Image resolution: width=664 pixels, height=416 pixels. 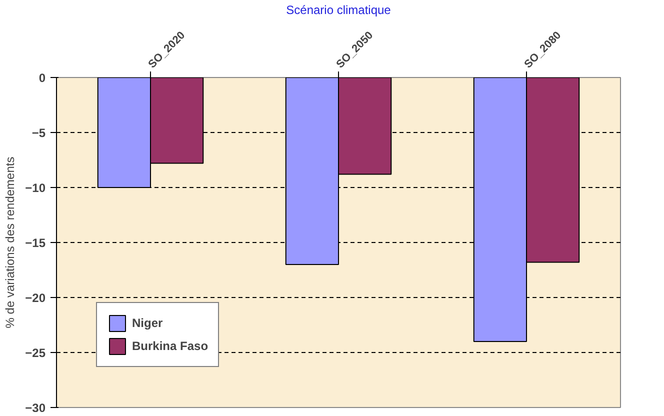 I want to click on y-axis-title: % de variations des rendements, so click(x=10, y=242).